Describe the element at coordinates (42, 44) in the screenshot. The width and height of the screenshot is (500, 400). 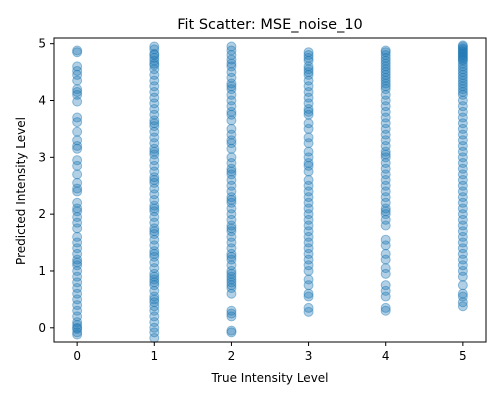
I see `y-tick-label: 5` at that location.